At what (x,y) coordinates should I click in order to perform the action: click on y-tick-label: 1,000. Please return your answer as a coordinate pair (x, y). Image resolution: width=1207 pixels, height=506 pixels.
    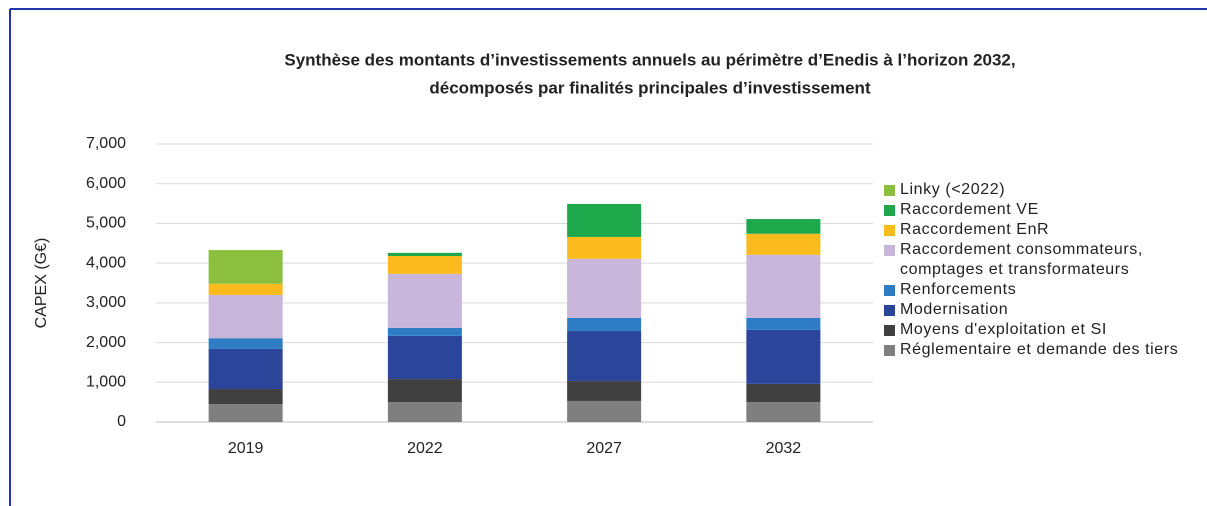
    Looking at the image, I should click on (106, 382).